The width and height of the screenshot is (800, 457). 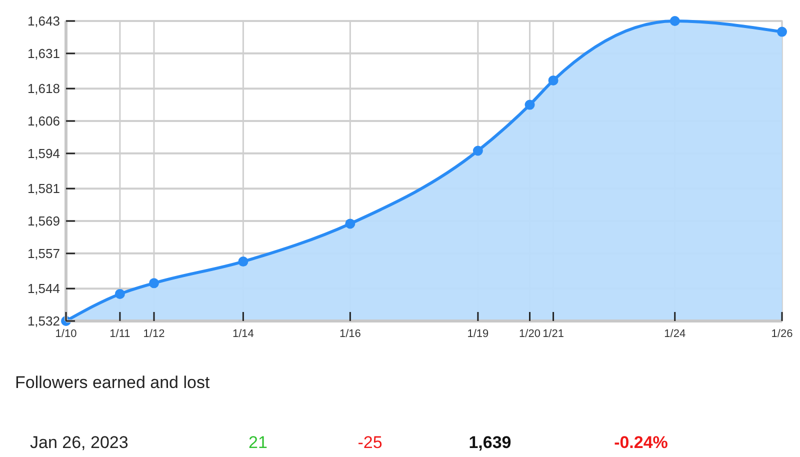 What do you see at coordinates (66, 334) in the screenshot?
I see `x-tick-label: 1/10` at bounding box center [66, 334].